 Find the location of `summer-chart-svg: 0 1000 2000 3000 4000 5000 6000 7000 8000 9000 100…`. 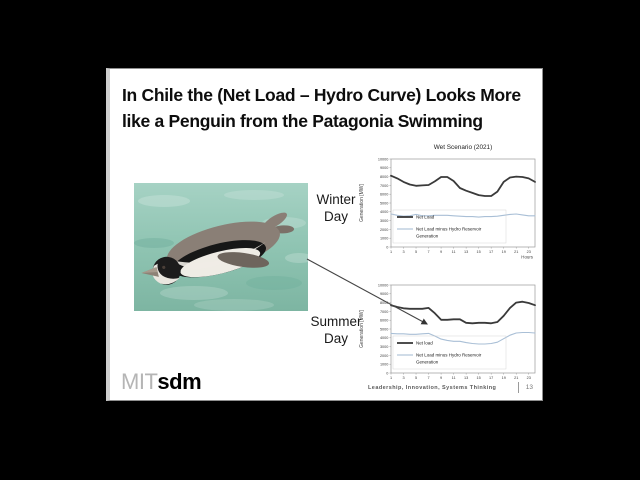

summer-chart-svg: 0 1000 2000 3000 4000 5000 6000 7000 8000 9000 100… is located at coordinates (447, 331).